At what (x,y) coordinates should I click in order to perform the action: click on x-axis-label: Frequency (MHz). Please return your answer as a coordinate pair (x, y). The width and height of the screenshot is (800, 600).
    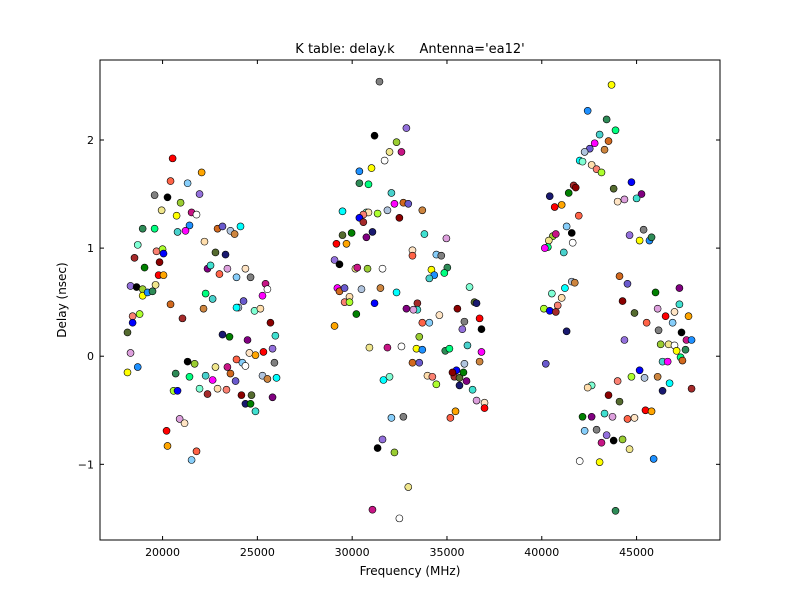
    Looking at the image, I should click on (410, 571).